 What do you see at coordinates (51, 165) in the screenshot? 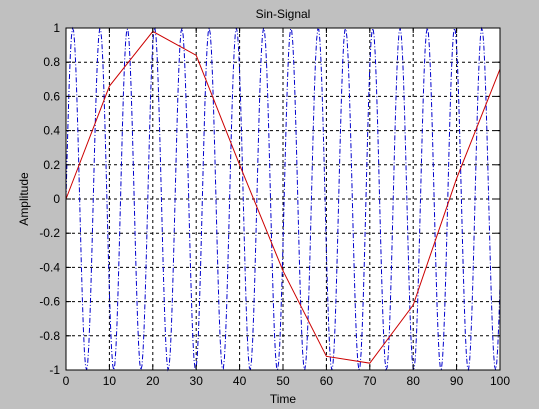
I see `y-tick-label-6: 0.2` at bounding box center [51, 165].